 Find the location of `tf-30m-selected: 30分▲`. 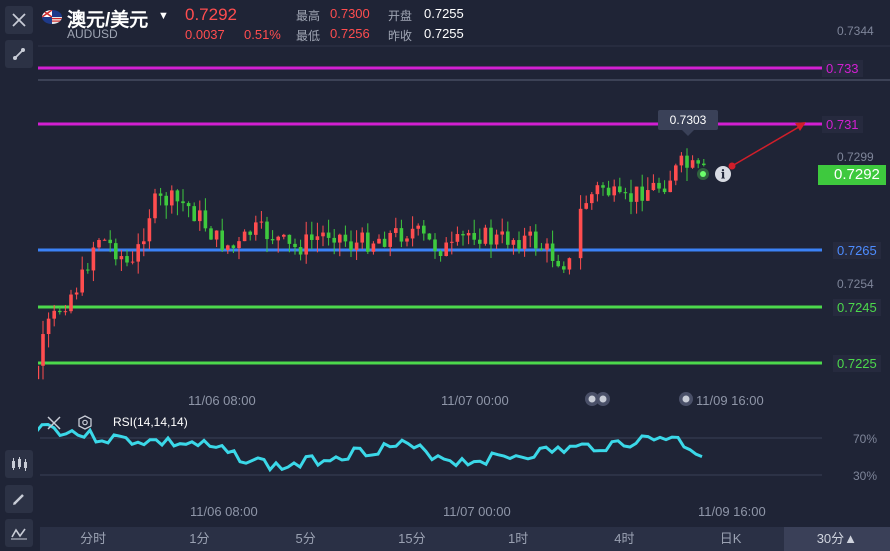

tf-30m-selected: 30分▲ is located at coordinates (836, 539).